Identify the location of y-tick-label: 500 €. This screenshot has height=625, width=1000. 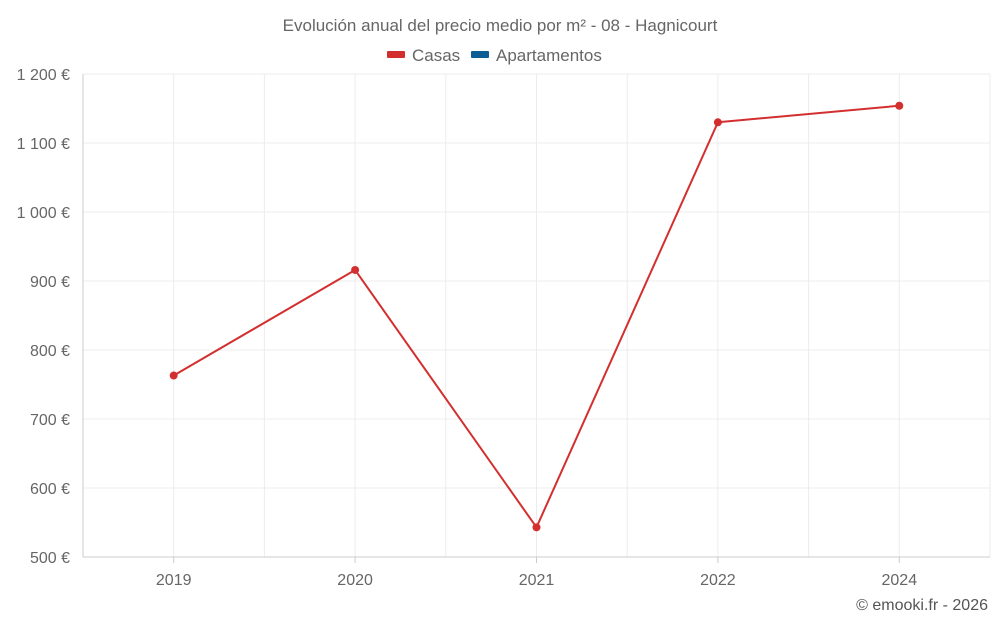
(50, 558).